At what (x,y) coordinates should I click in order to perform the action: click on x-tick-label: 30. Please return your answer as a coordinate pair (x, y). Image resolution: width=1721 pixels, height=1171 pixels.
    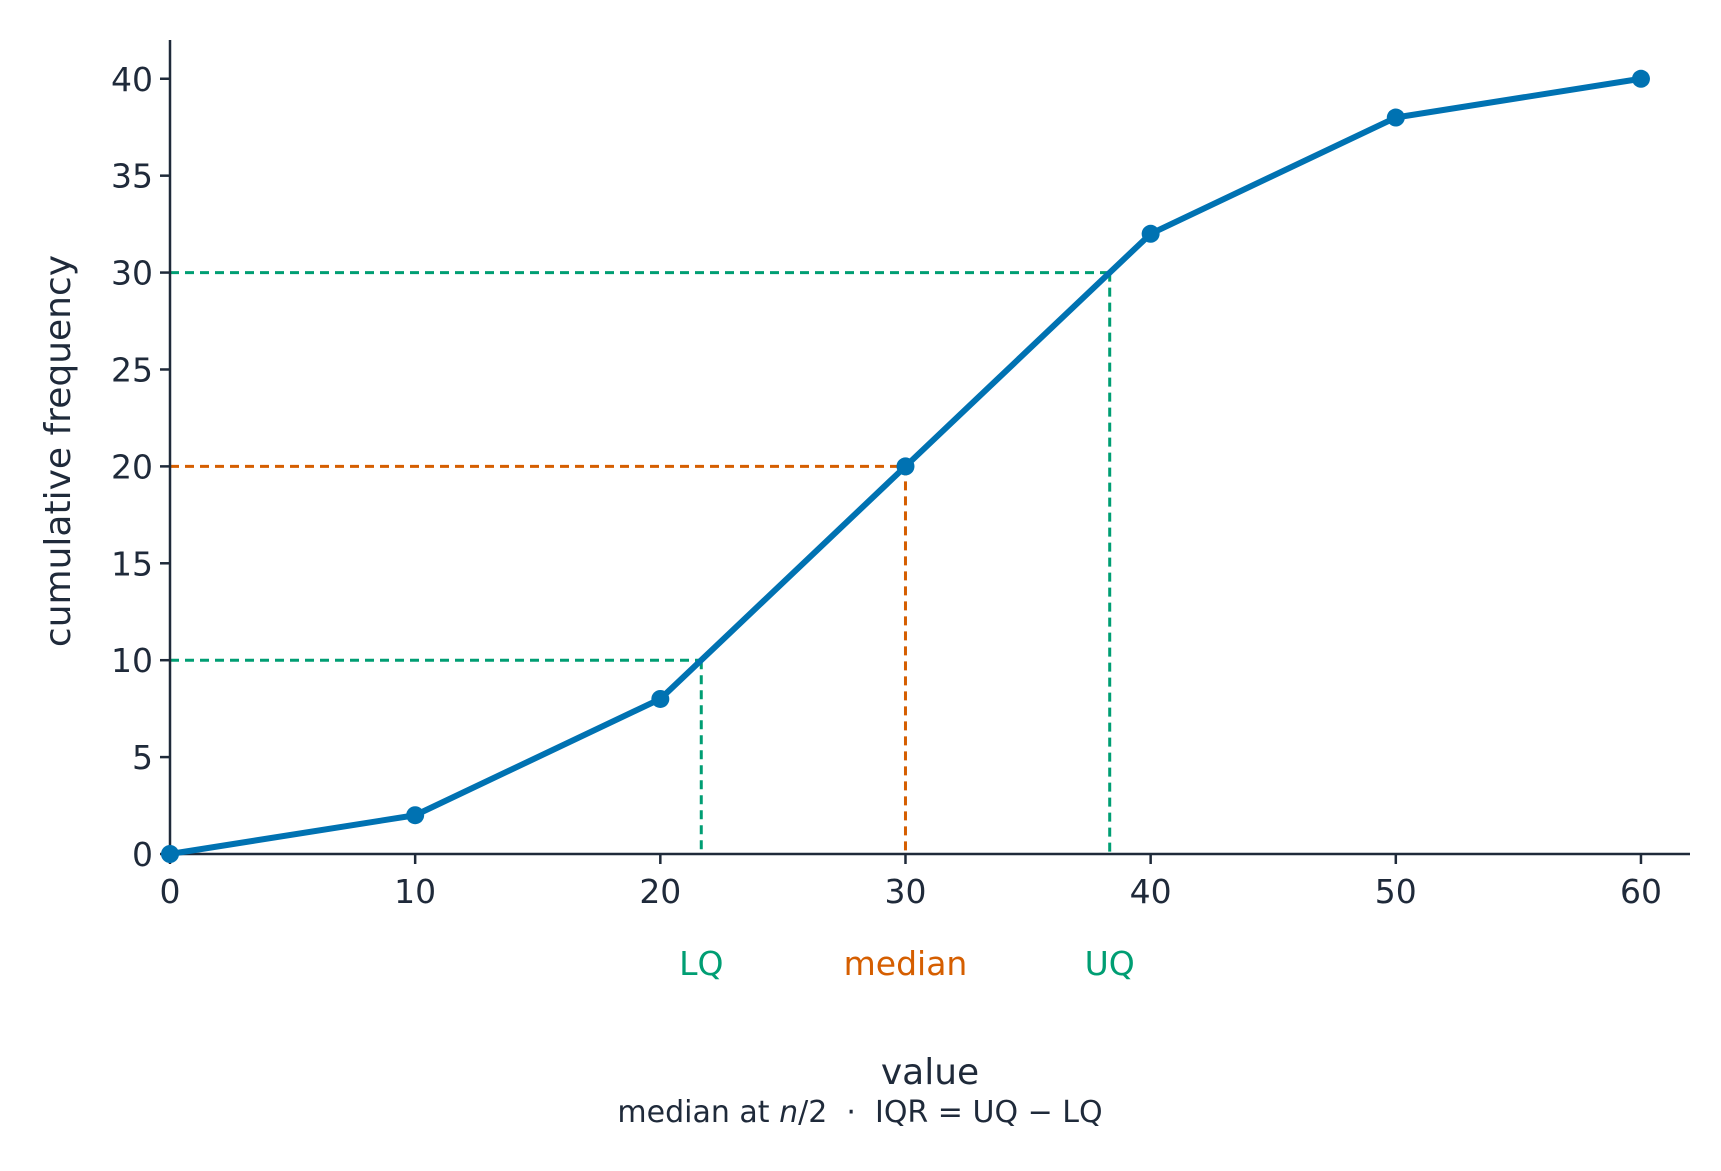
    Looking at the image, I should click on (905, 891).